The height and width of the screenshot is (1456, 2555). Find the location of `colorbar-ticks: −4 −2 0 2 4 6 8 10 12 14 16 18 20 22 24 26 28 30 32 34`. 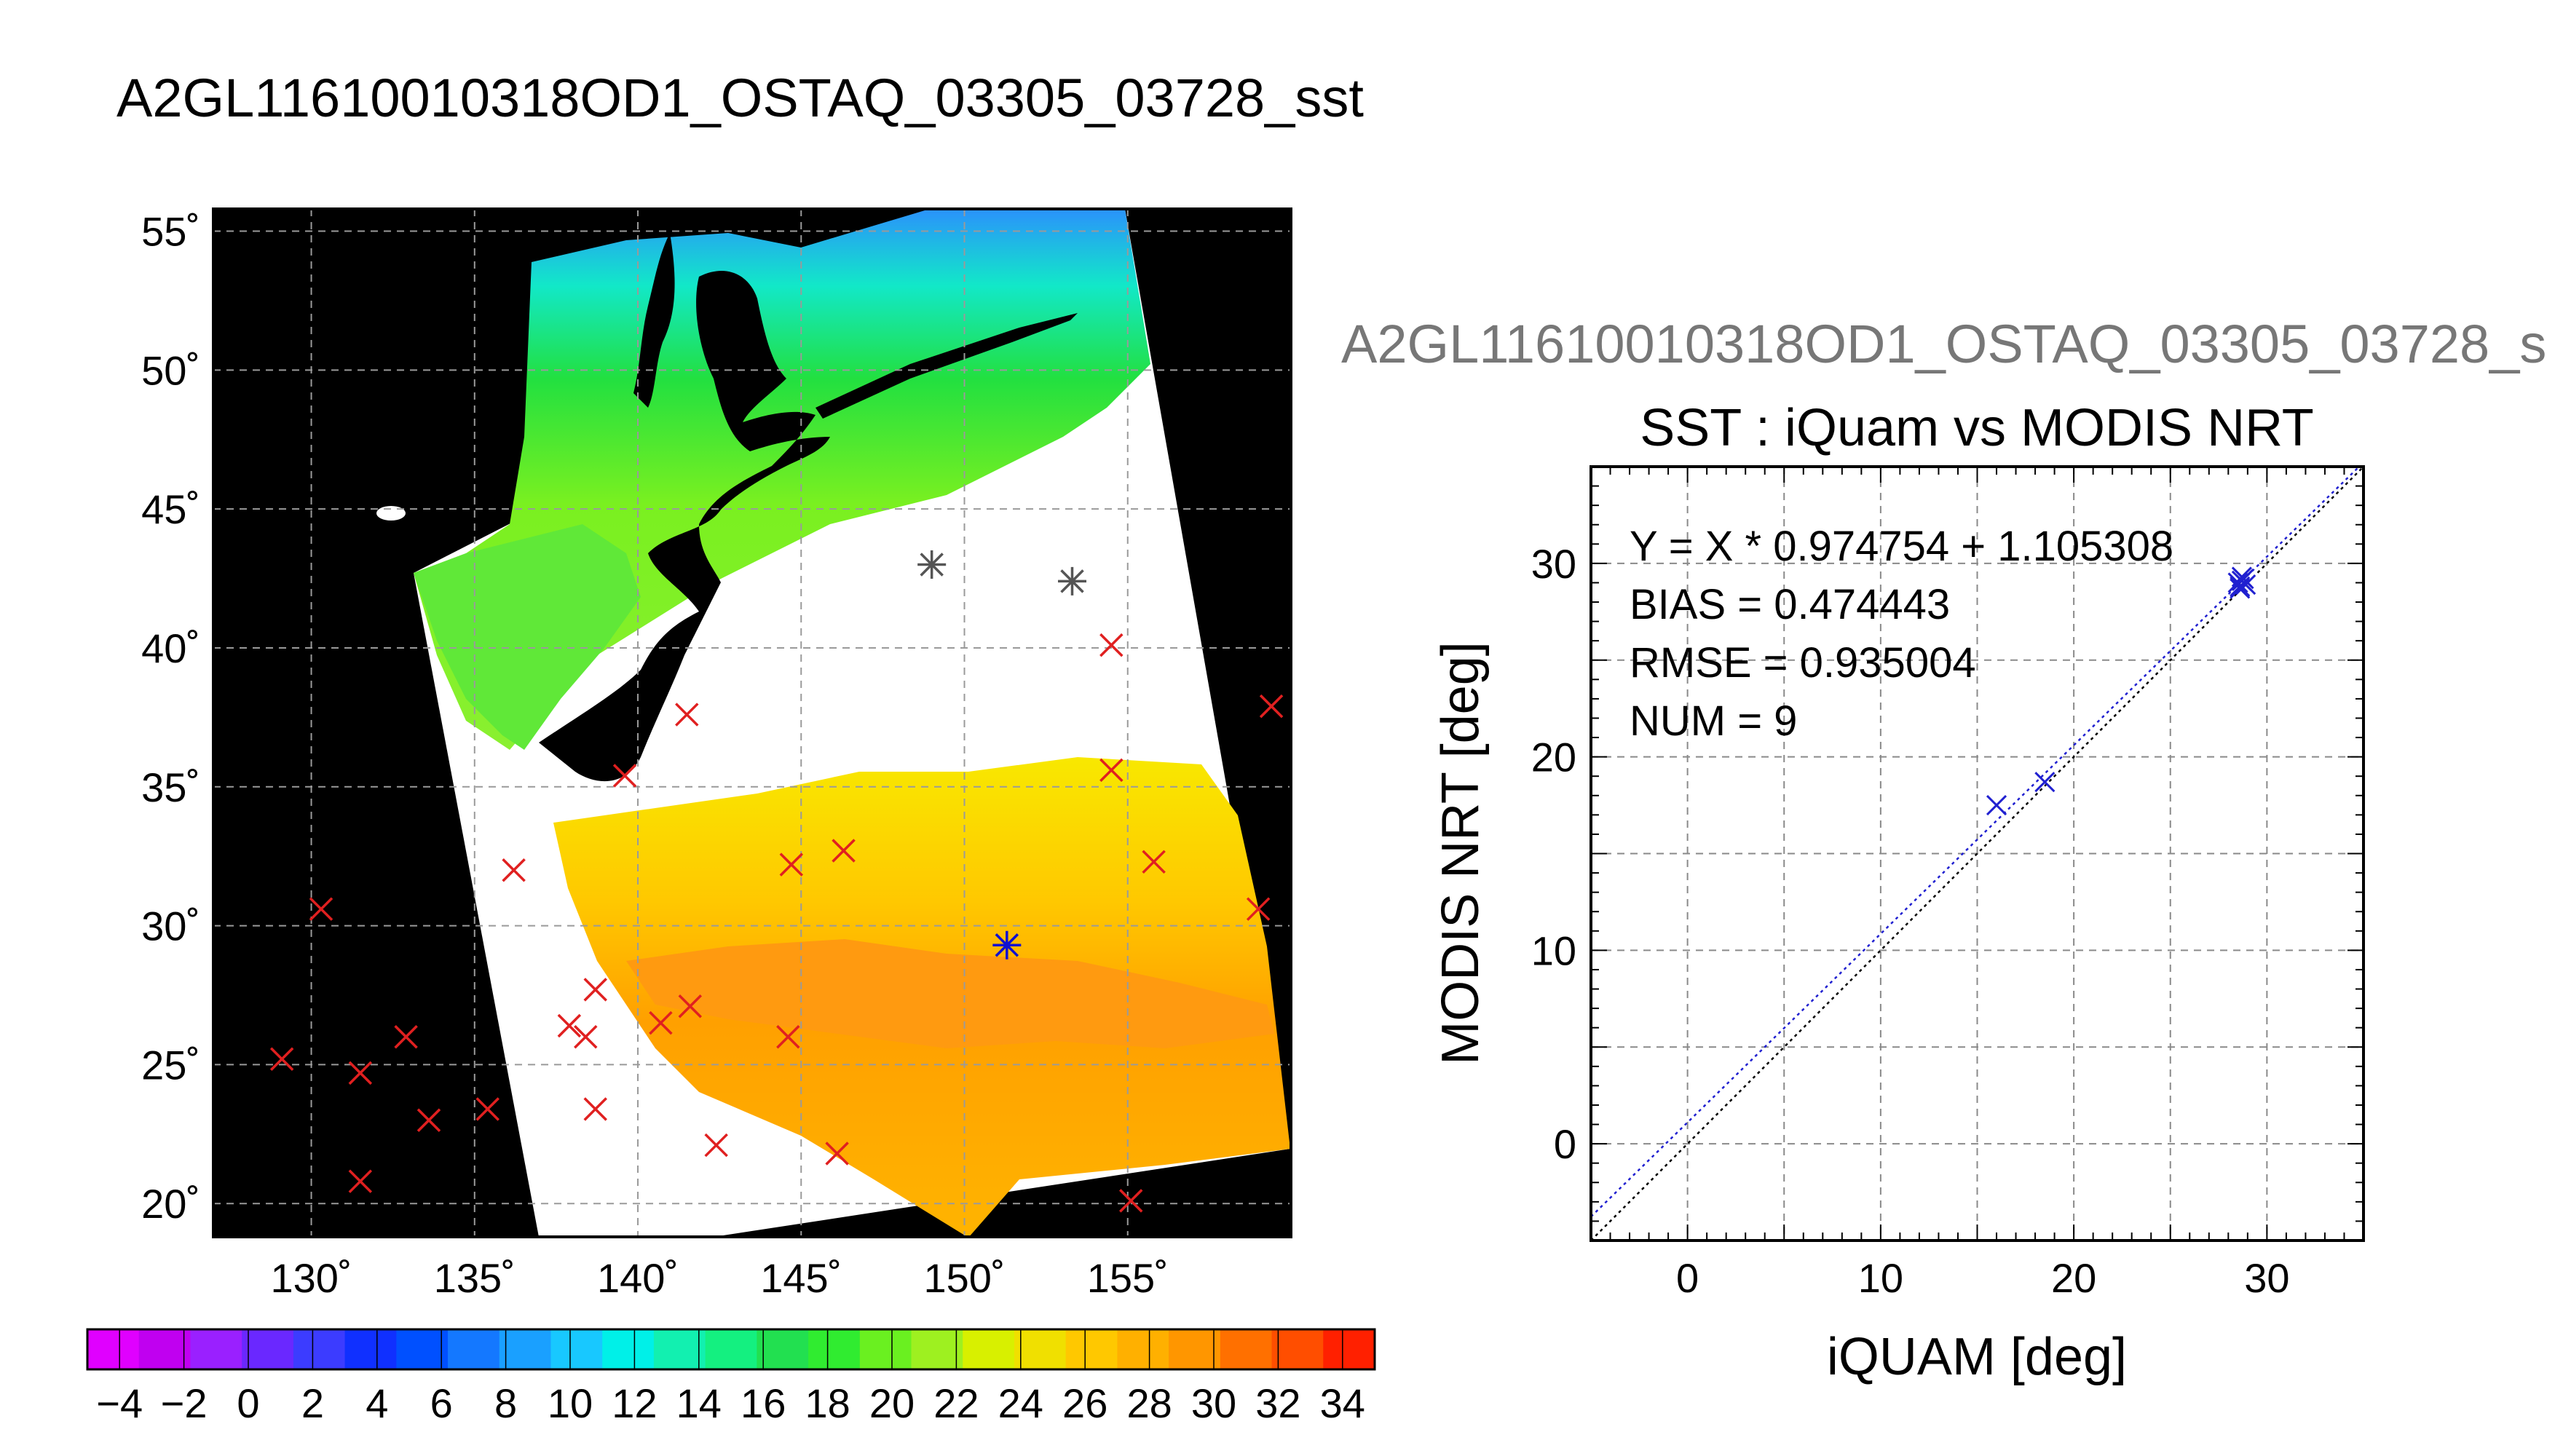

colorbar-ticks: −4 −2 0 2 4 6 8 10 12 14 16 18 20 22 24 26 28 30 32 34 is located at coordinates (730, 1377).